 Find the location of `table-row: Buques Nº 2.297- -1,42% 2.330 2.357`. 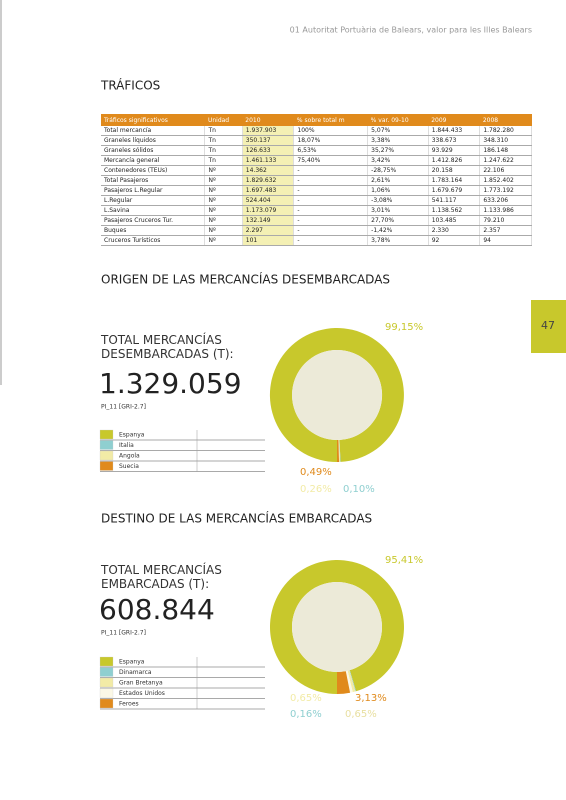

table-row: Buques Nº 2.297- -1,42% 2.330 2.357 is located at coordinates (316, 230).